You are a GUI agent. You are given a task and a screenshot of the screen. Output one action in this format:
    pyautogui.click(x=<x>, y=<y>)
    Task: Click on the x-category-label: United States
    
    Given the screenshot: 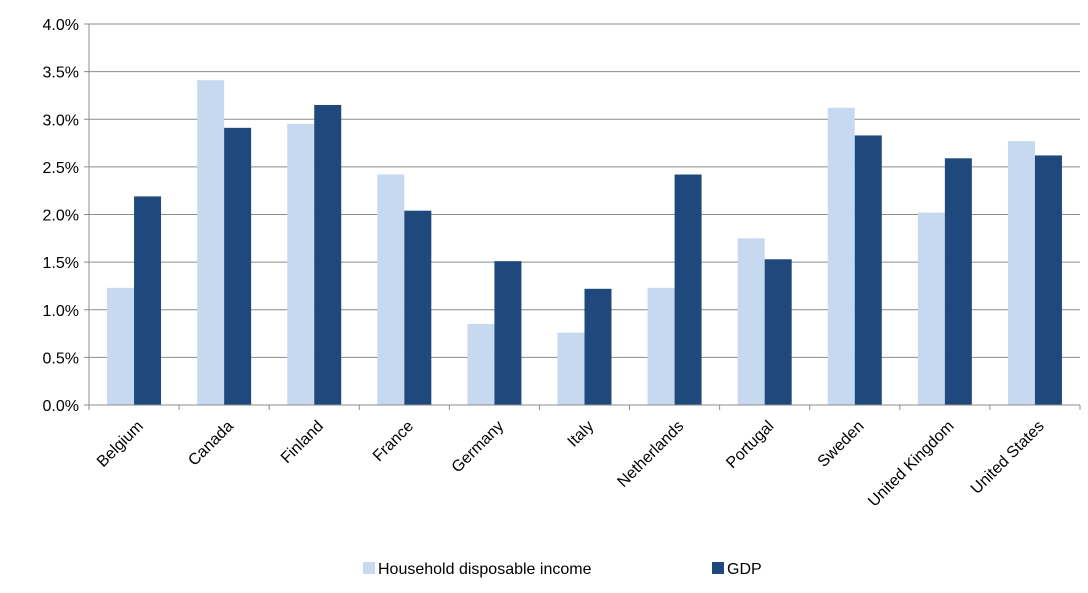 What is the action you would take?
    pyautogui.click(x=1008, y=458)
    